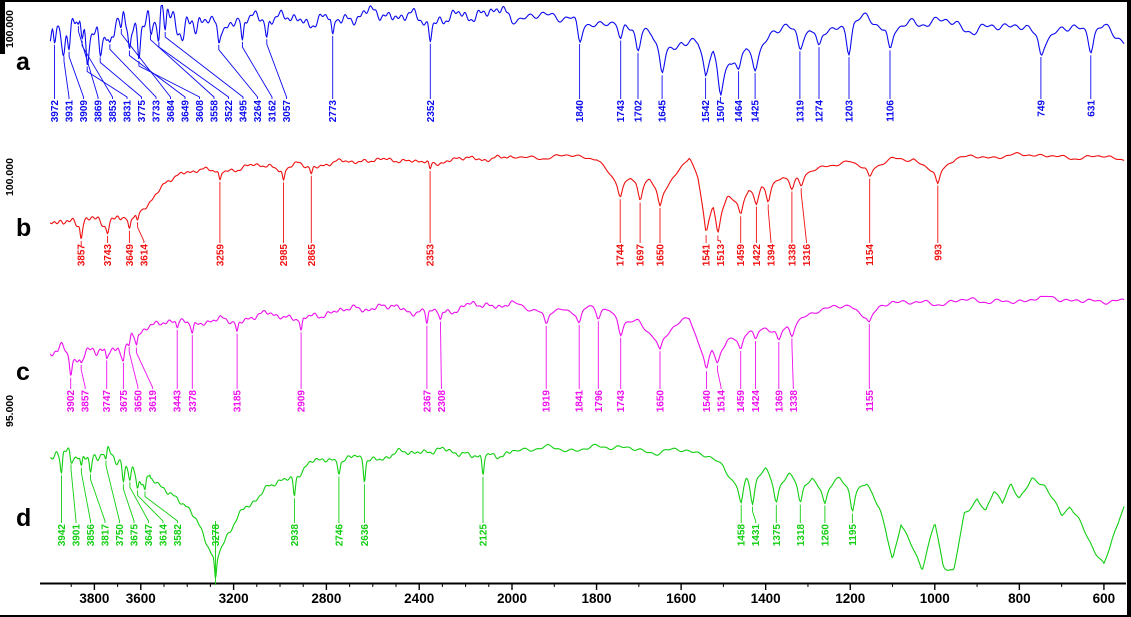  Describe the element at coordinates (741, 401) in the screenshot. I see `peak-label-c-1459: 1459` at that location.